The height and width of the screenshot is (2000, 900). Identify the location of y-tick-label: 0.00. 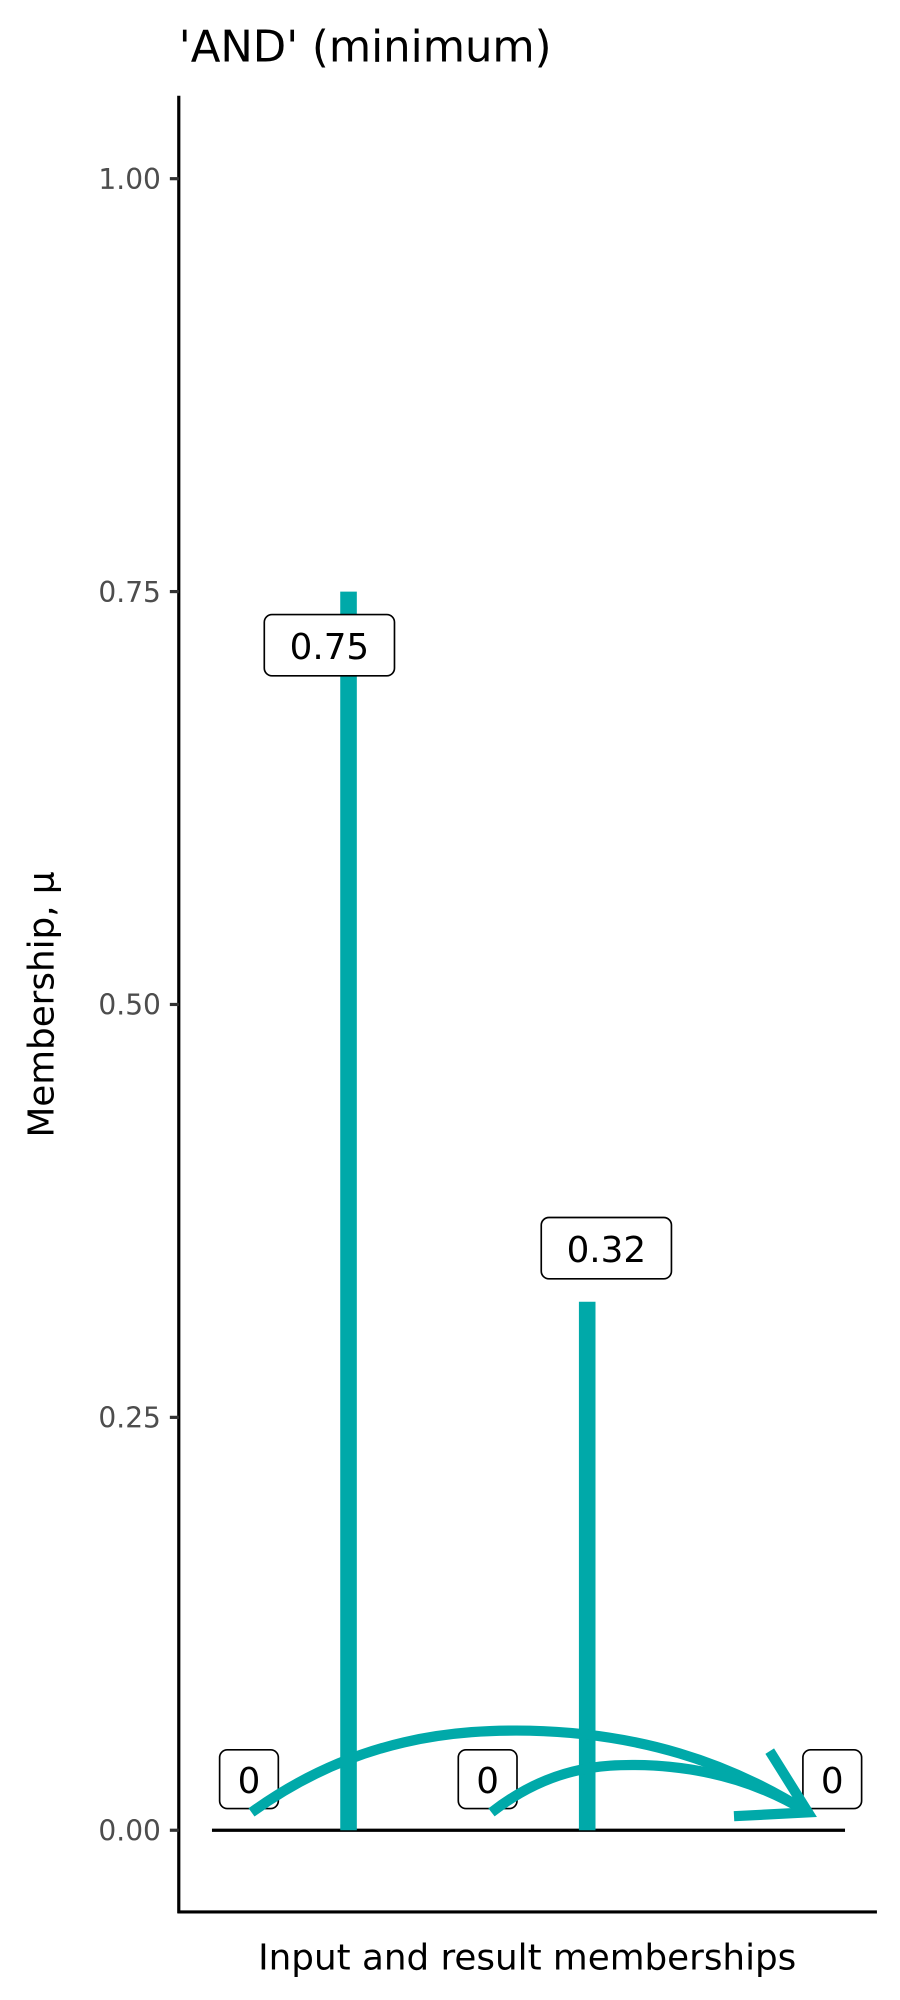
(129, 1830).